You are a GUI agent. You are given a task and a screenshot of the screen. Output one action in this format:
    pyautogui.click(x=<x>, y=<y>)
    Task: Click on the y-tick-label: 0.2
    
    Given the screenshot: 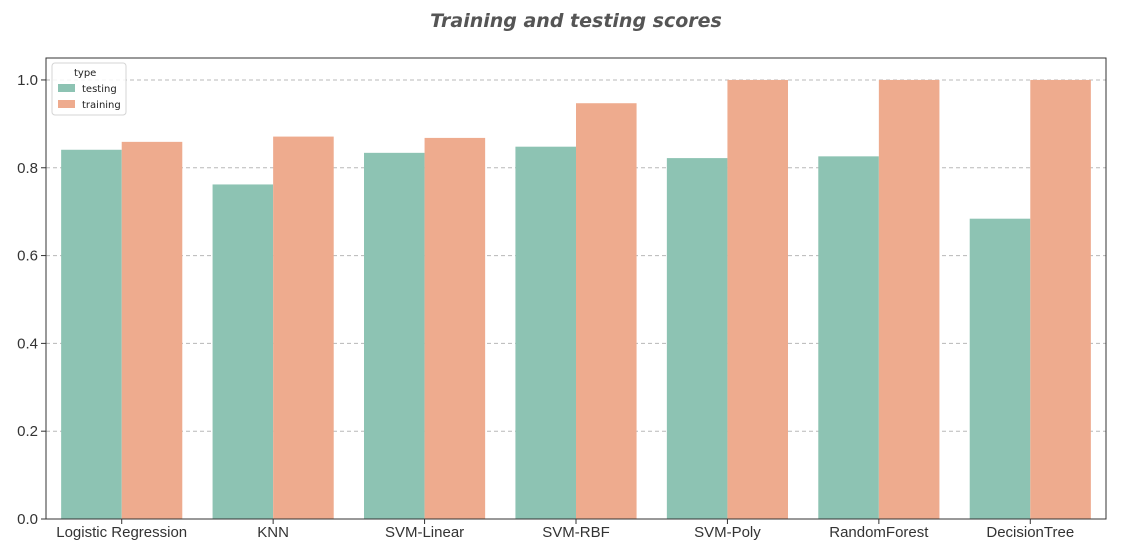 What is the action you would take?
    pyautogui.click(x=27, y=431)
    